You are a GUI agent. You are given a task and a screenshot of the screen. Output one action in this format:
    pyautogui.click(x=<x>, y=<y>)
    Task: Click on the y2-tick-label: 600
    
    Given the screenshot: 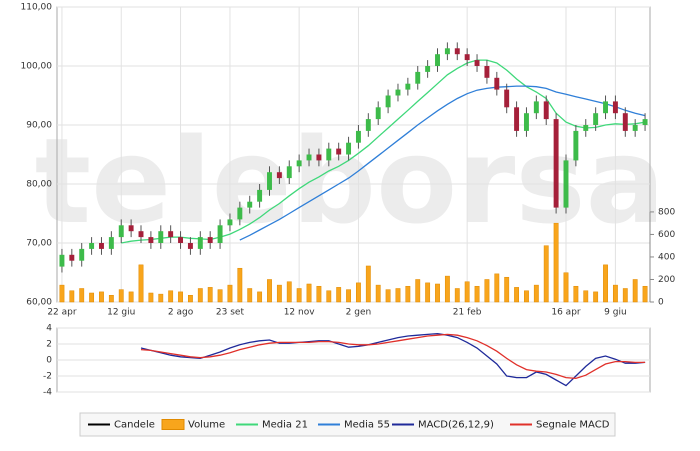 What is the action you would take?
    pyautogui.click(x=666, y=235)
    